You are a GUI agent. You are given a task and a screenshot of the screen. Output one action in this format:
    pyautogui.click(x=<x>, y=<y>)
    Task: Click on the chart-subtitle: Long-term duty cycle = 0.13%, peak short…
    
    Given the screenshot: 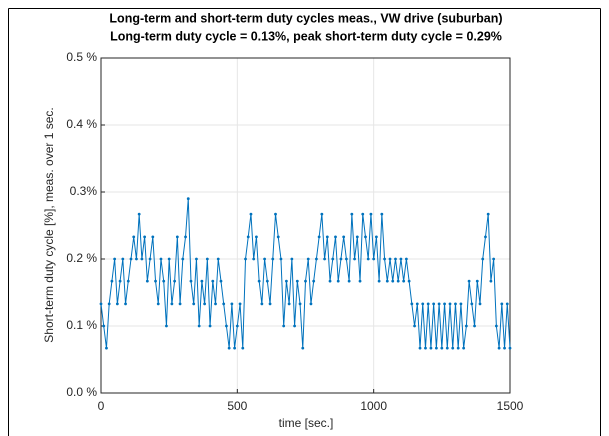 What is the action you would take?
    pyautogui.click(x=306, y=36)
    